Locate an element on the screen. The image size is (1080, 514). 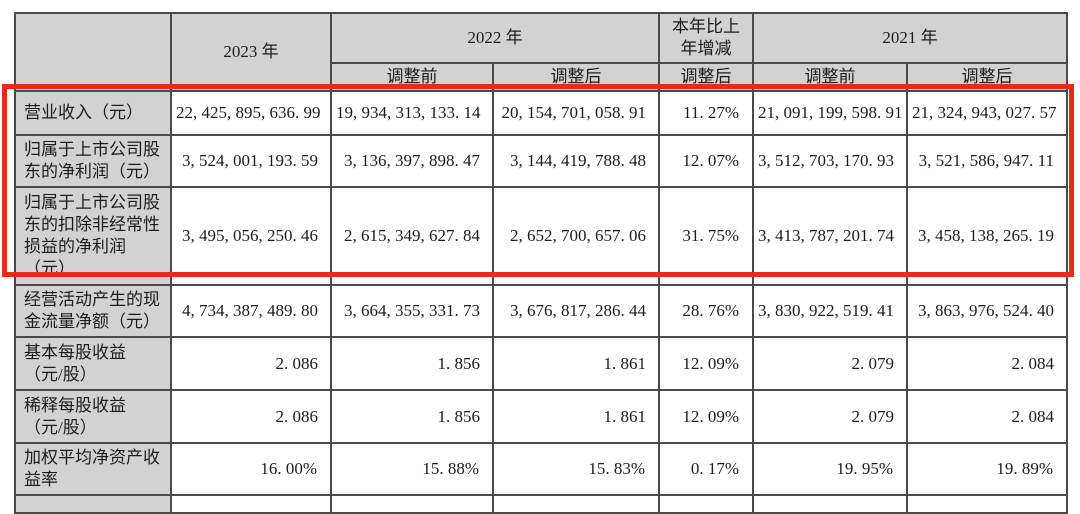
row-label: 归属于上市公司股东的扣除非经常性损益的净利润（元） is located at coordinates (93, 236).